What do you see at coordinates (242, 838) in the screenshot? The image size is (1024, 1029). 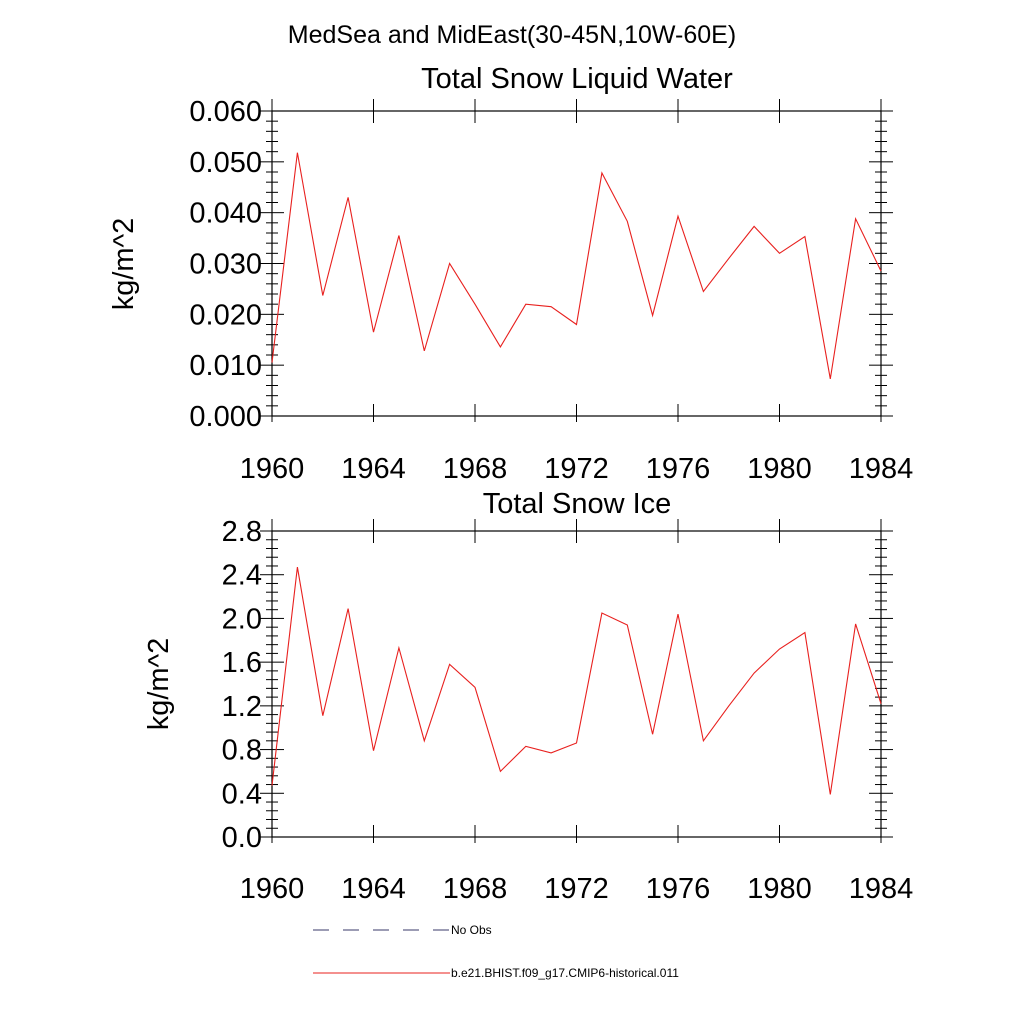 I see `y-tick-label: 0.0` at bounding box center [242, 838].